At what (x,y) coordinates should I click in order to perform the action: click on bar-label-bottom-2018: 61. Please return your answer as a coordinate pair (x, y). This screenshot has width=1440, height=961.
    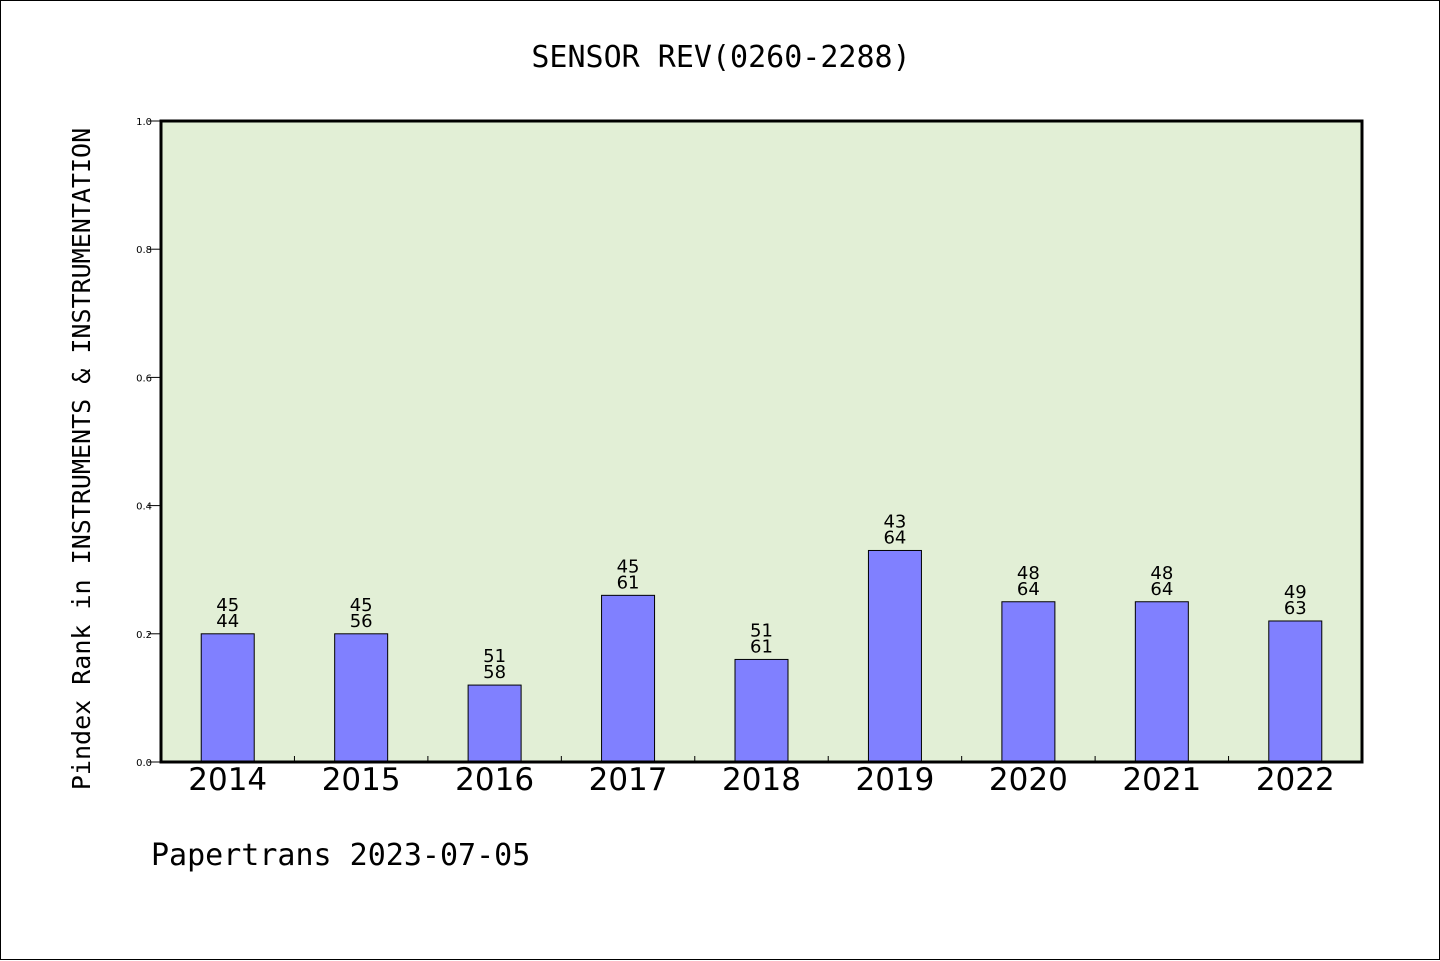
    Looking at the image, I should click on (761, 646).